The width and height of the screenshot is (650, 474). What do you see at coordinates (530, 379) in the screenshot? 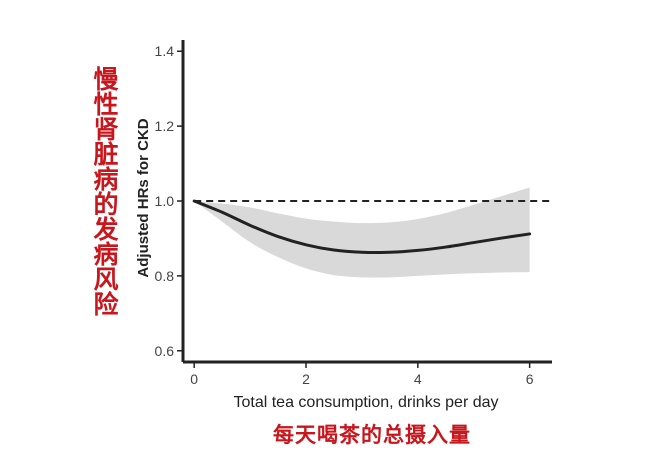
I see `x-tick-label: 6` at bounding box center [530, 379].